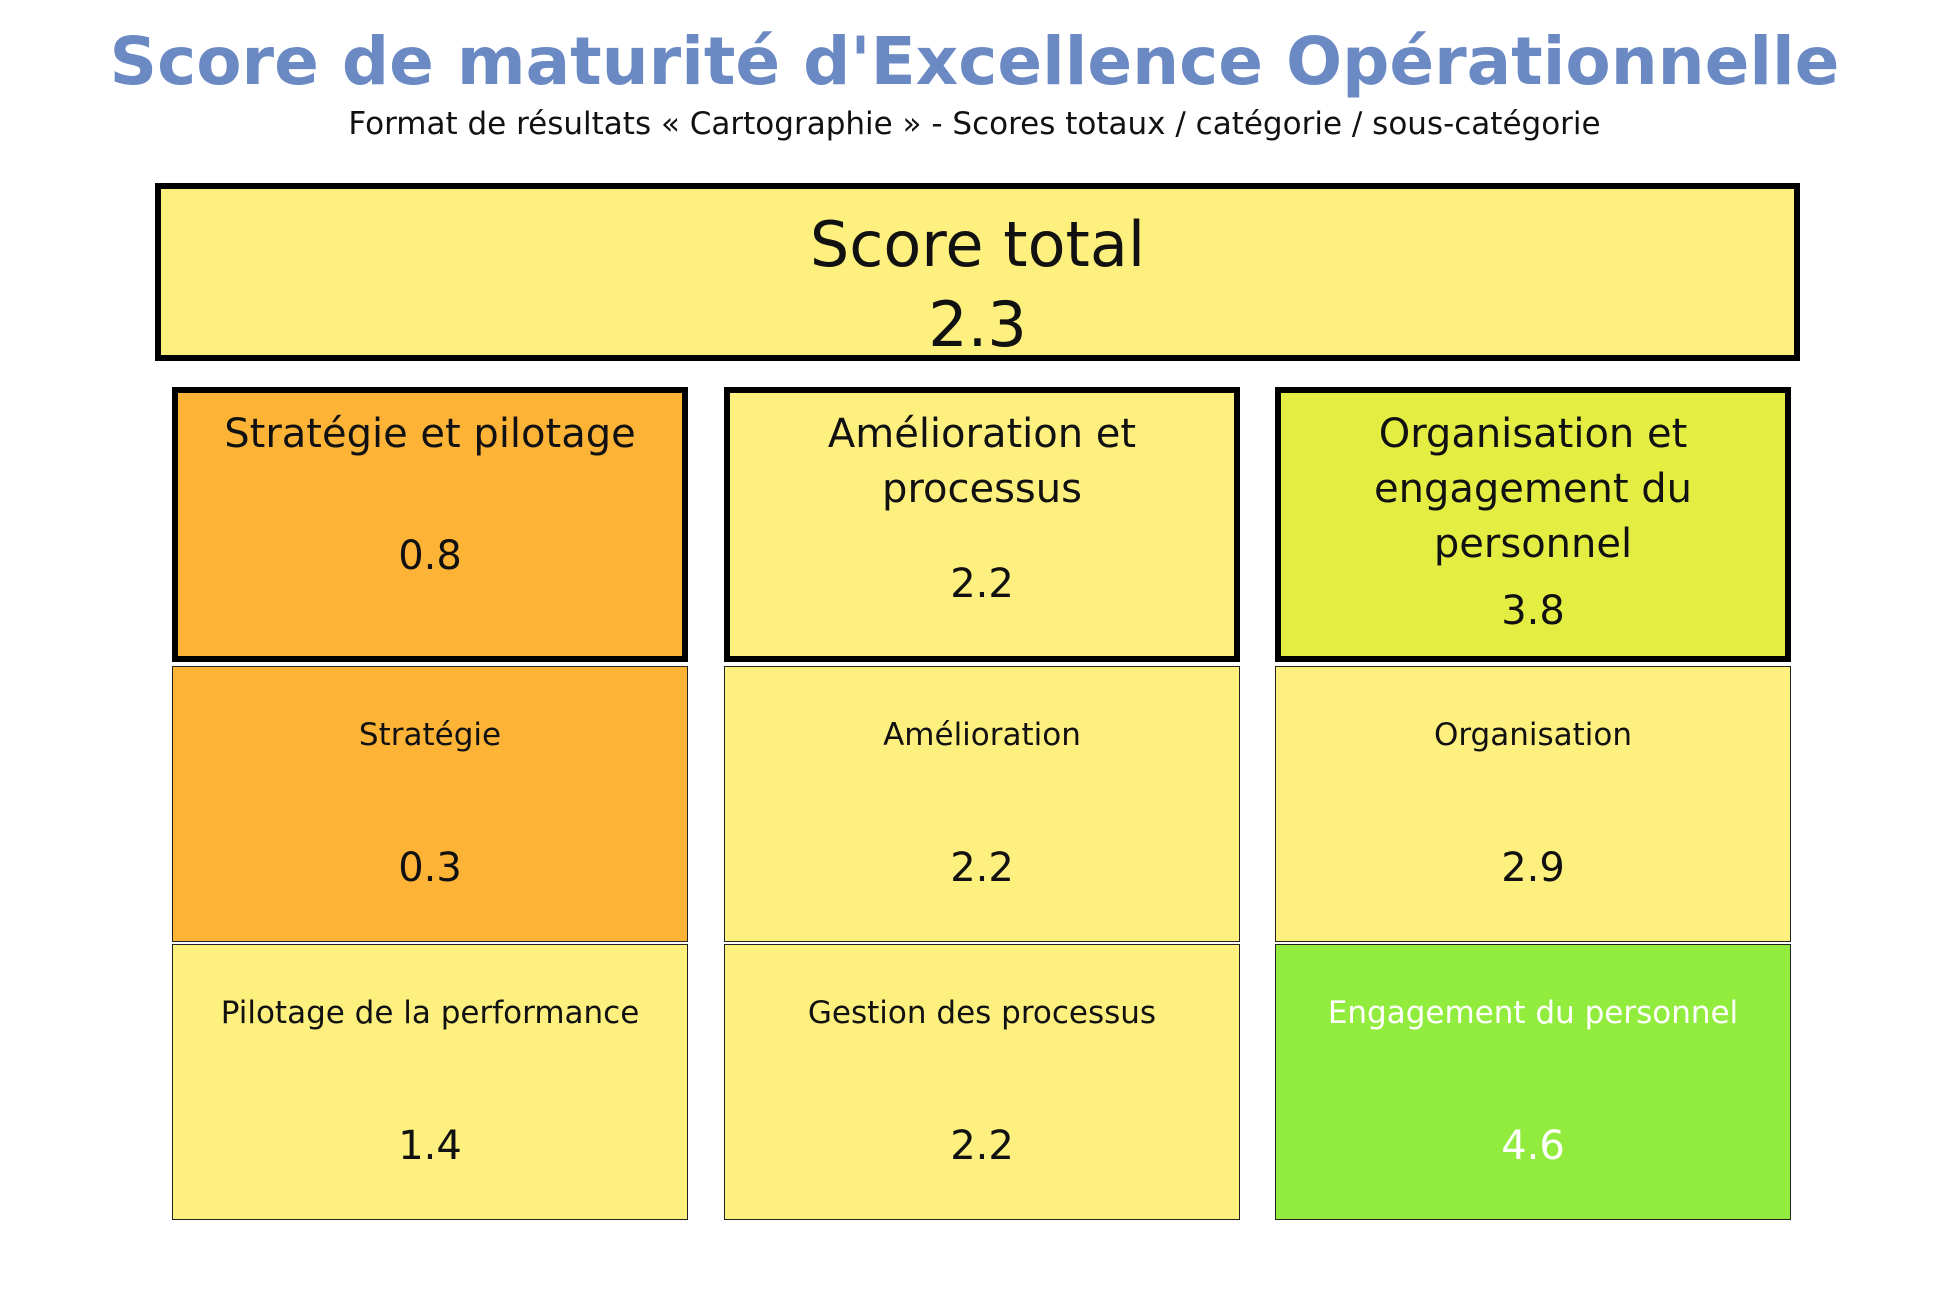  I want to click on subcategory-score: 0.3, so click(430, 868).